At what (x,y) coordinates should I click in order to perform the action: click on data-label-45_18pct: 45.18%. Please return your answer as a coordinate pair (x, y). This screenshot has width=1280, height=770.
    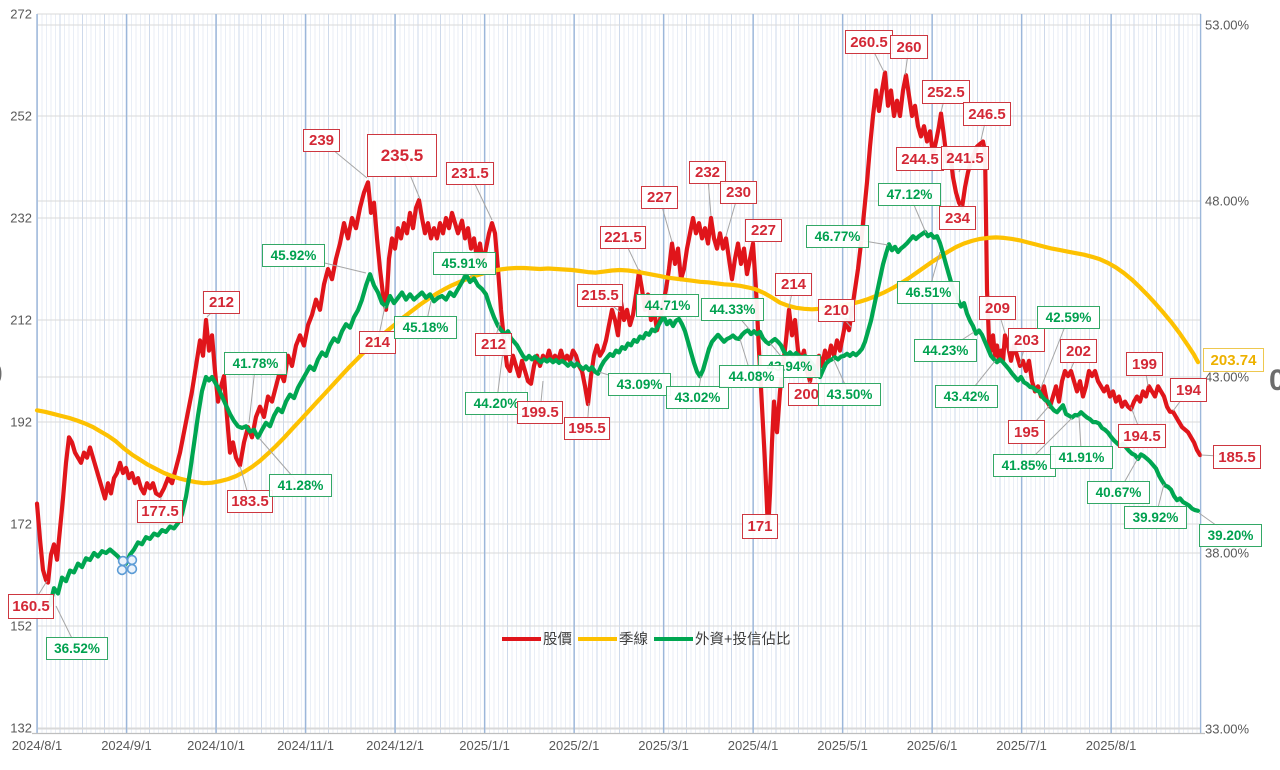
    Looking at the image, I should click on (425, 327).